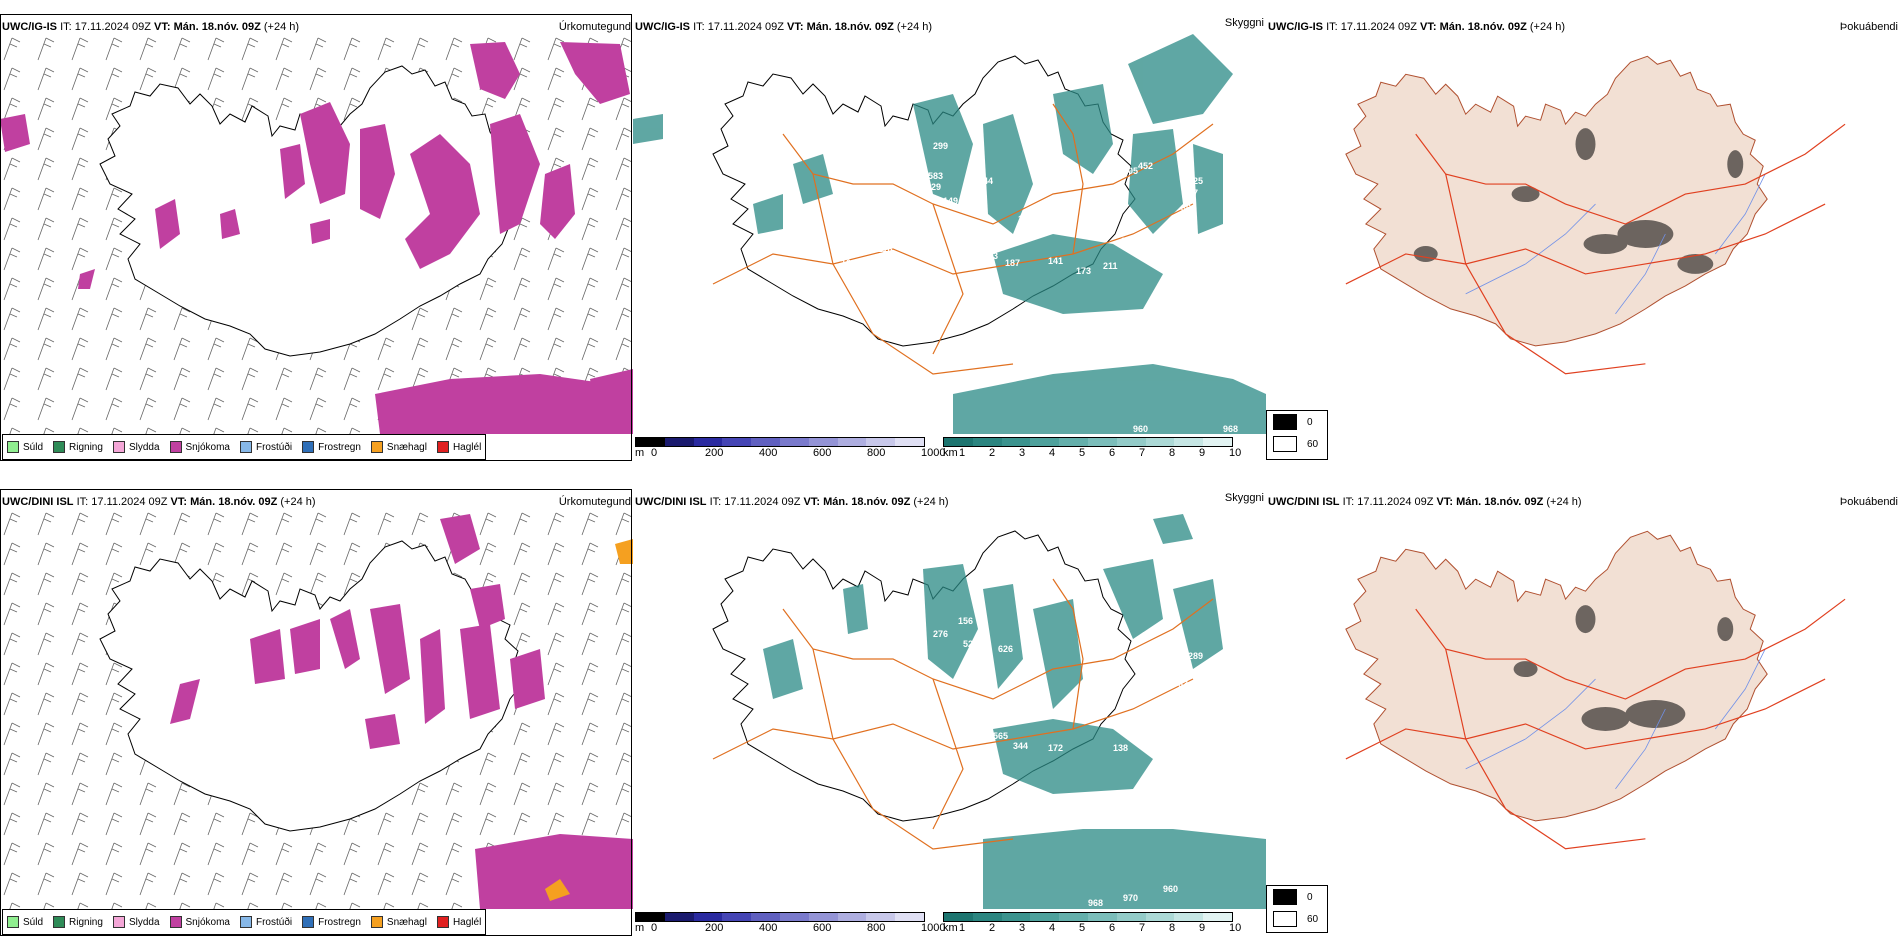  What do you see at coordinates (992, 928) in the screenshot?
I see `colorbar-tick: 2` at bounding box center [992, 928].